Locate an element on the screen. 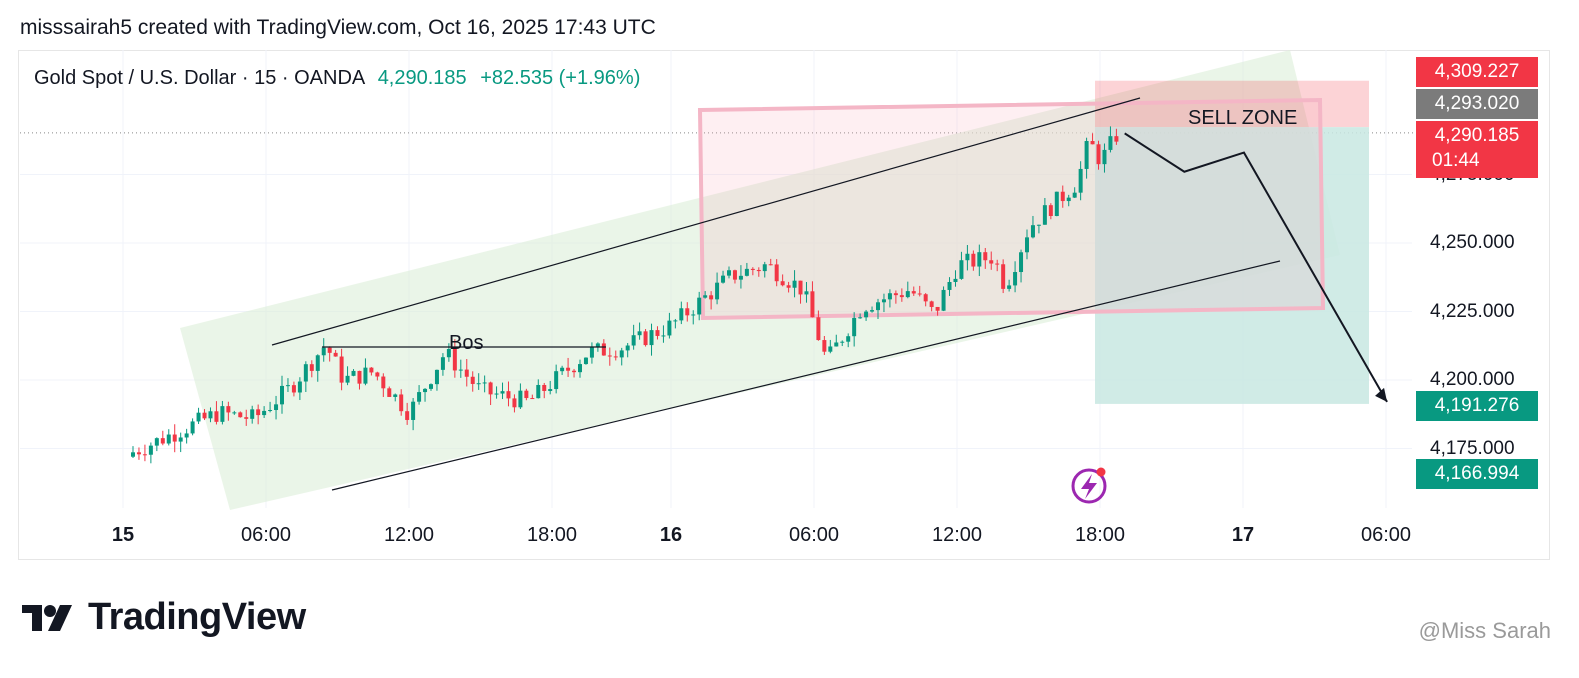  y-tick-label: 4,225.000 is located at coordinates (1472, 311).